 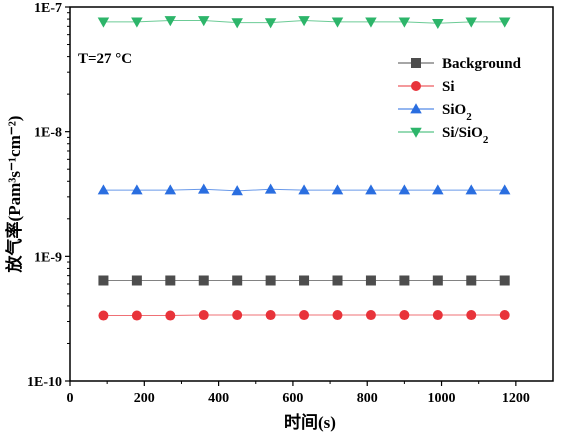 What do you see at coordinates (416, 132) in the screenshot?
I see `legend-marker-si-sio2` at bounding box center [416, 132].